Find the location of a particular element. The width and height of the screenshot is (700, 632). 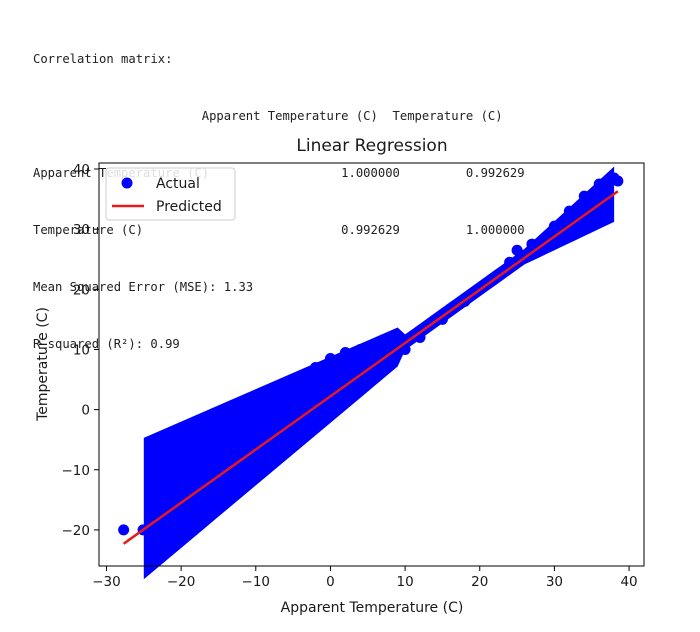

corr-row-2: Temperature (C) 0.992629 1.000000 is located at coordinates (279, 230).